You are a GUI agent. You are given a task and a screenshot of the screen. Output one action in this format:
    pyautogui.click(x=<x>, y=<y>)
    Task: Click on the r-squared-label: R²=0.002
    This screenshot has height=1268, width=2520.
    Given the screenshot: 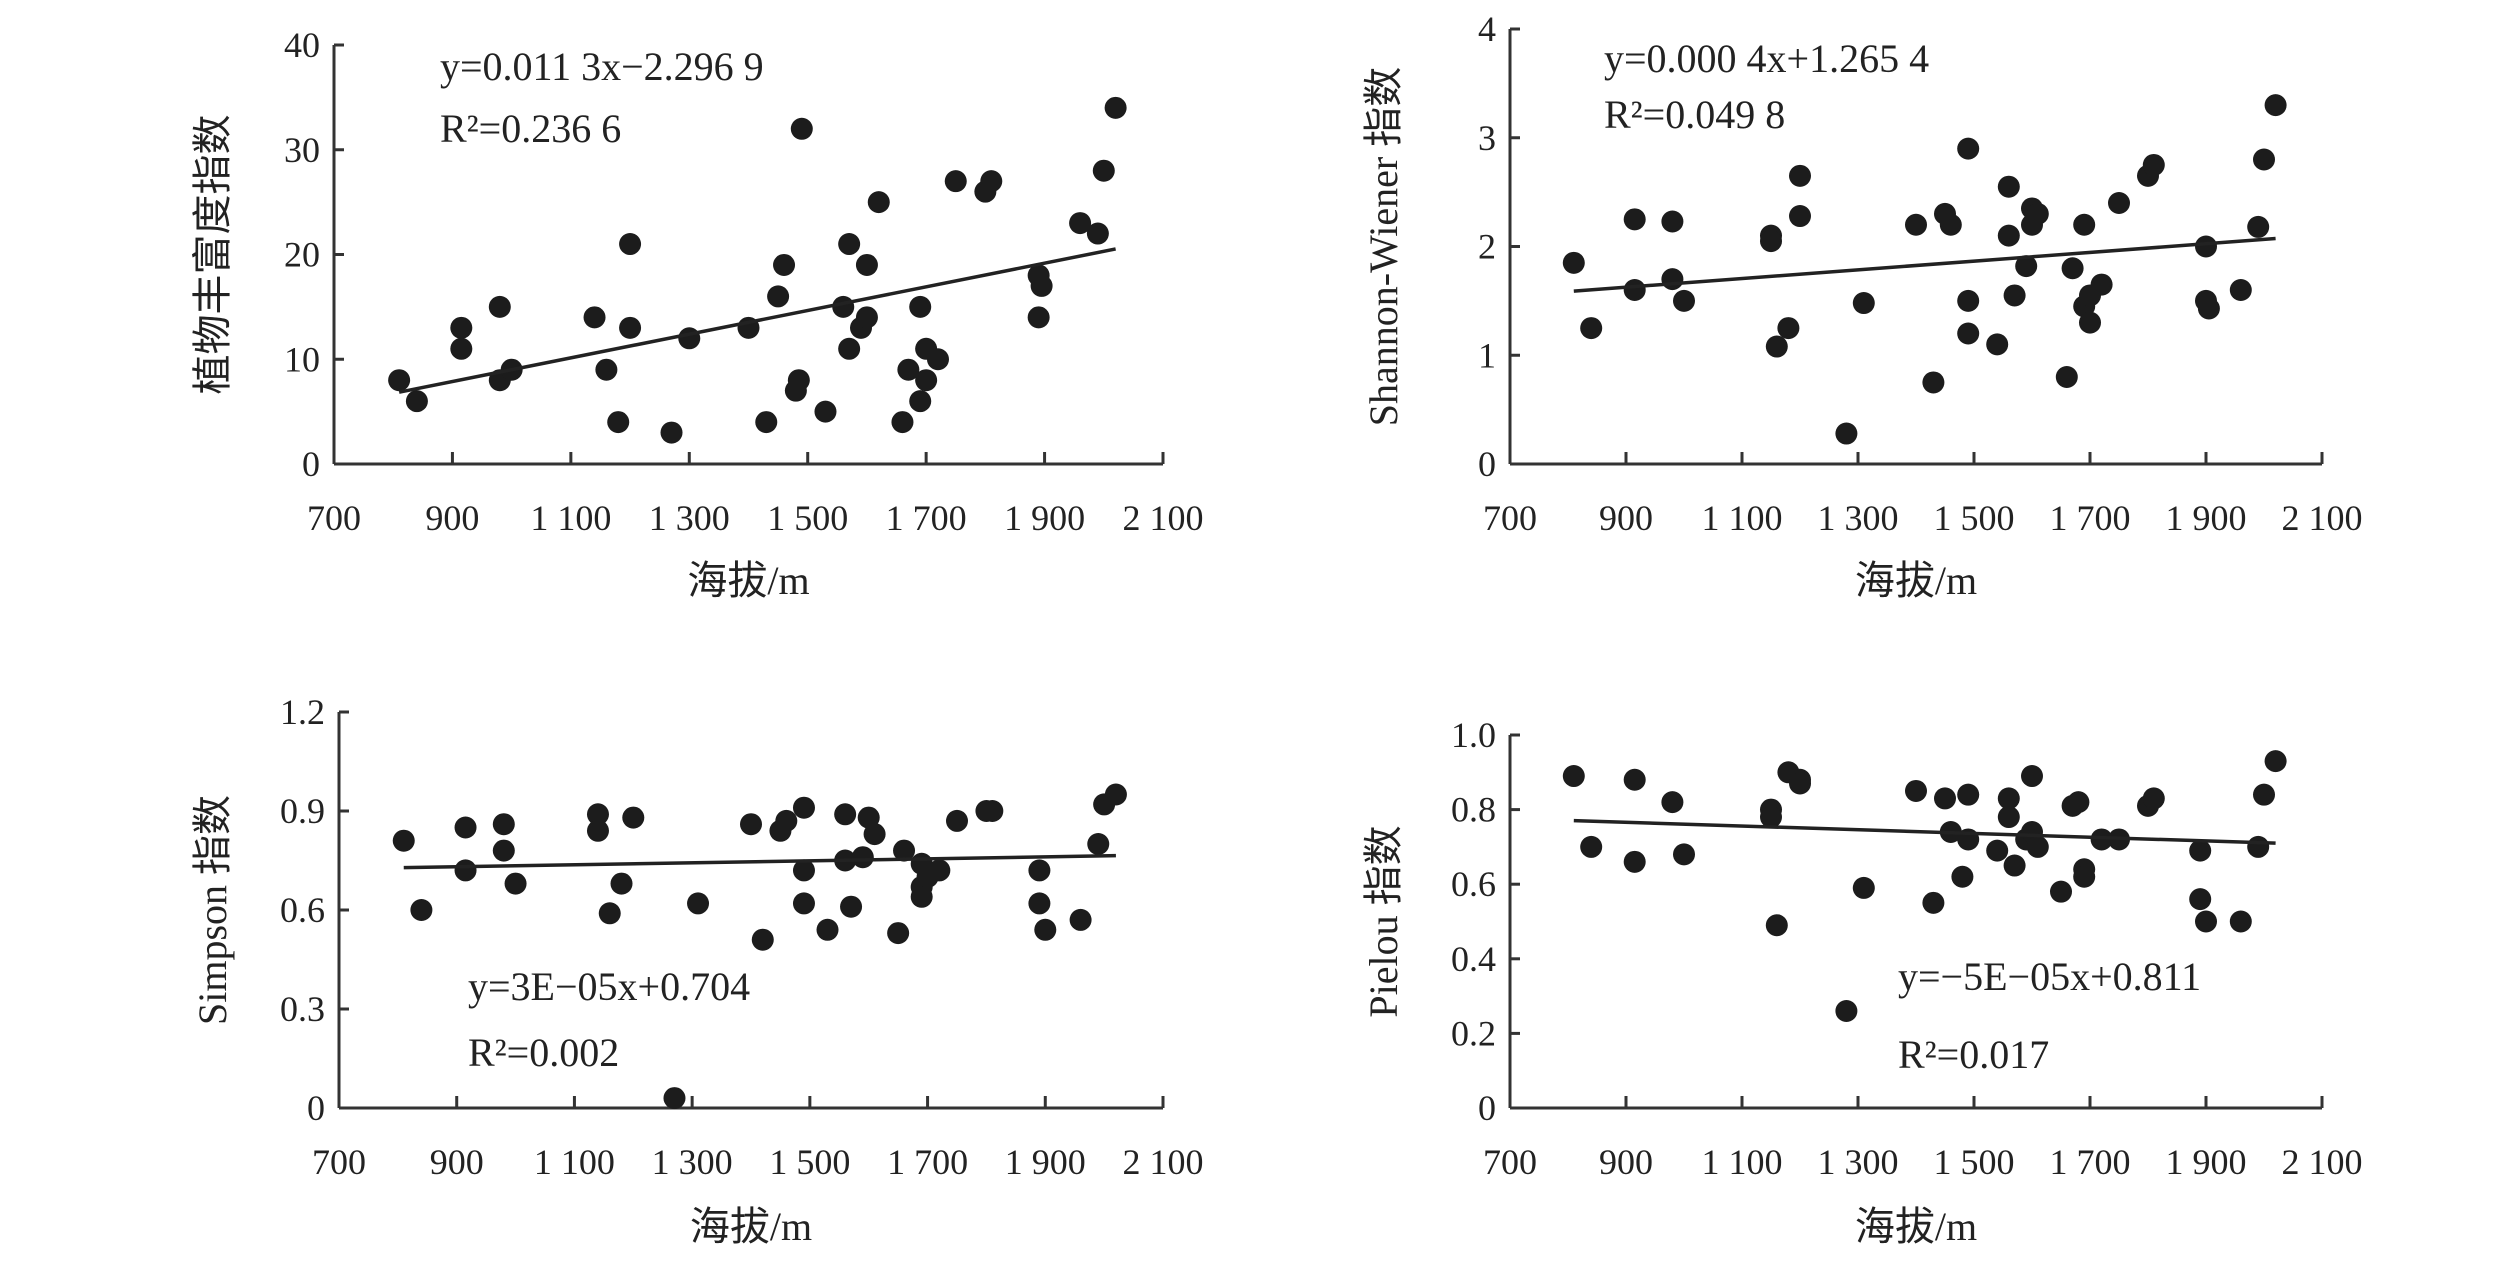 What is the action you would take?
    pyautogui.click(x=543, y=1052)
    